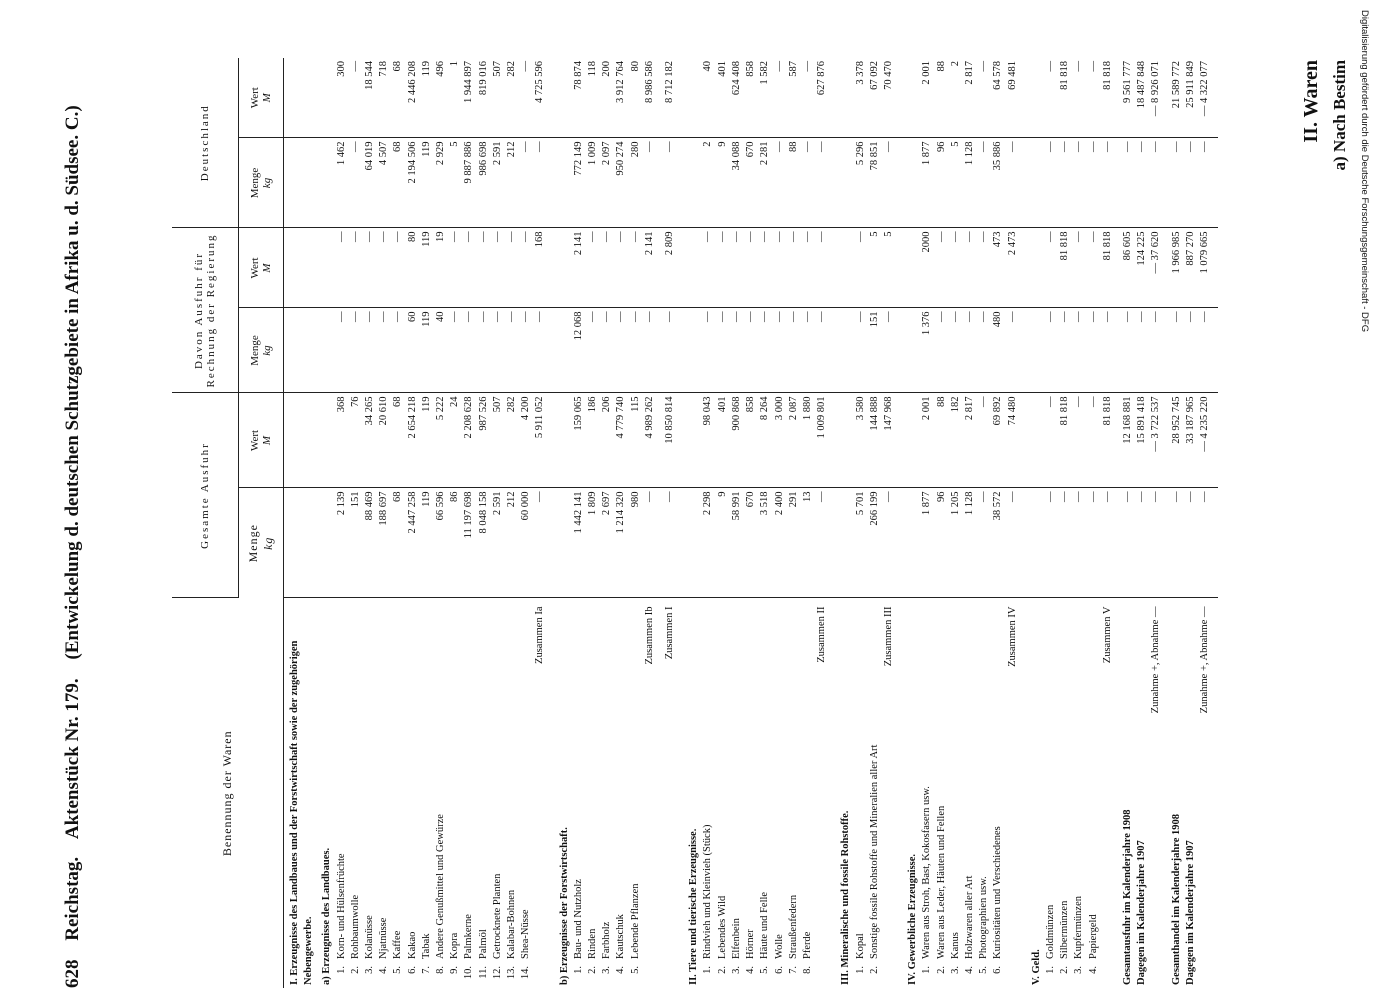 The width and height of the screenshot is (1383, 1000). What do you see at coordinates (751, 440) in the screenshot?
I see `cell: 858` at bounding box center [751, 440].